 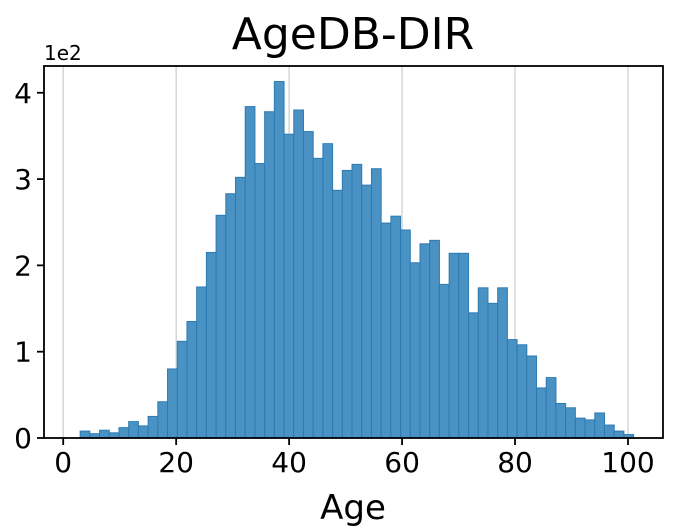 What do you see at coordinates (23, 352) in the screenshot?
I see `y-tick-label: 1` at bounding box center [23, 352].